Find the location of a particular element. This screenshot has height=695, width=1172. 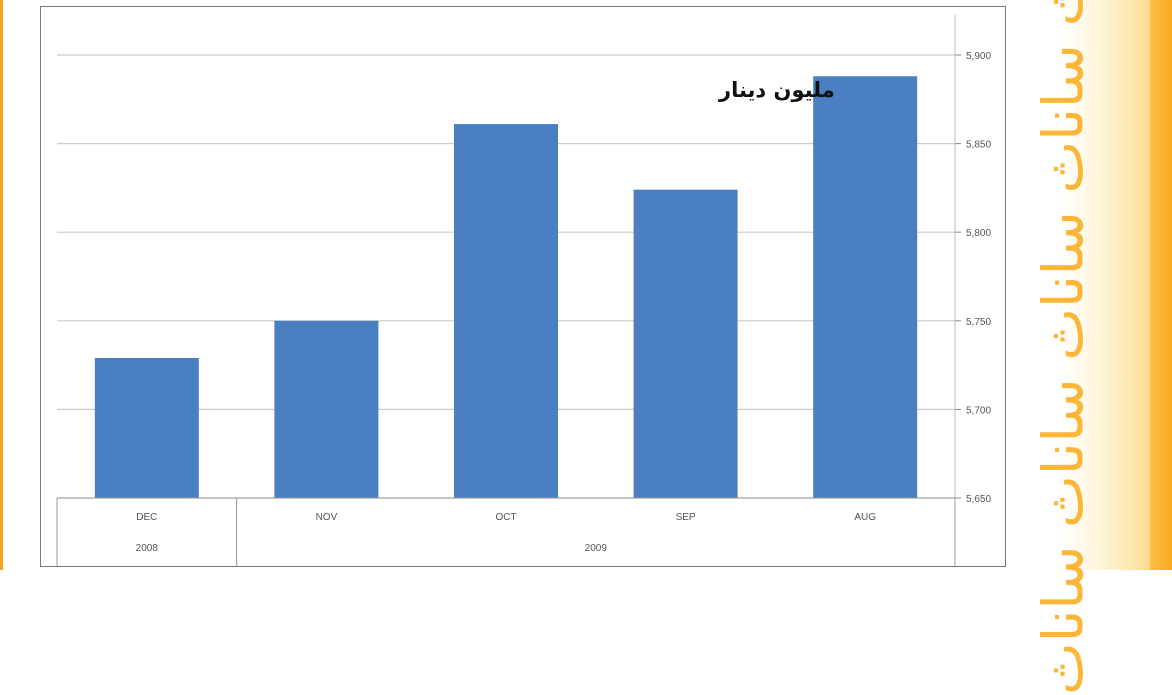

x-tick-label: NOV is located at coordinates (327, 517).